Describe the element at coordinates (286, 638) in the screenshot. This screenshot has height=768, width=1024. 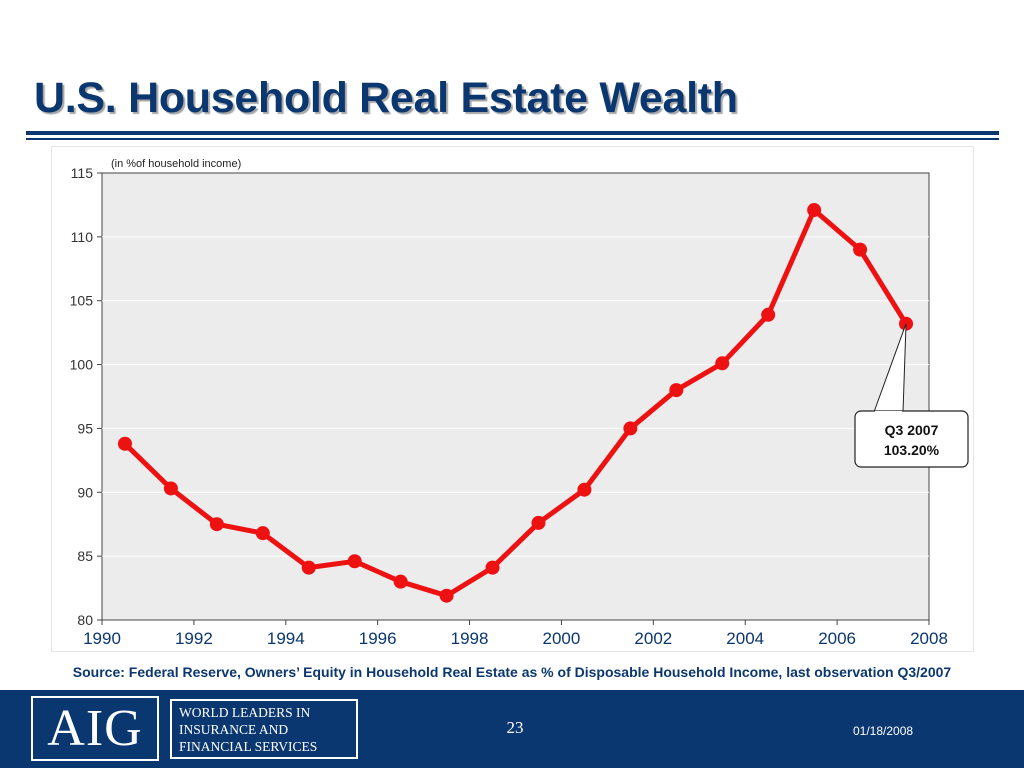
I see `x-tick-label: 1994` at that location.